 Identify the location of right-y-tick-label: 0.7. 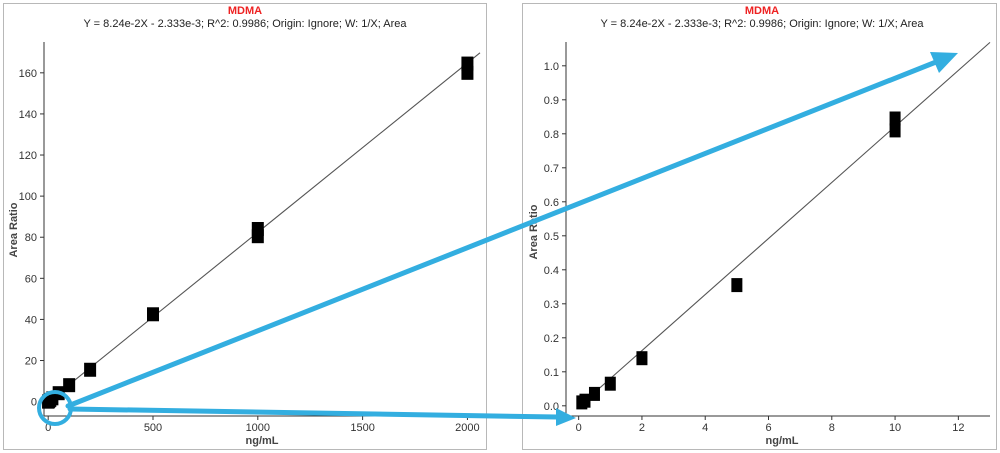
(551, 169).